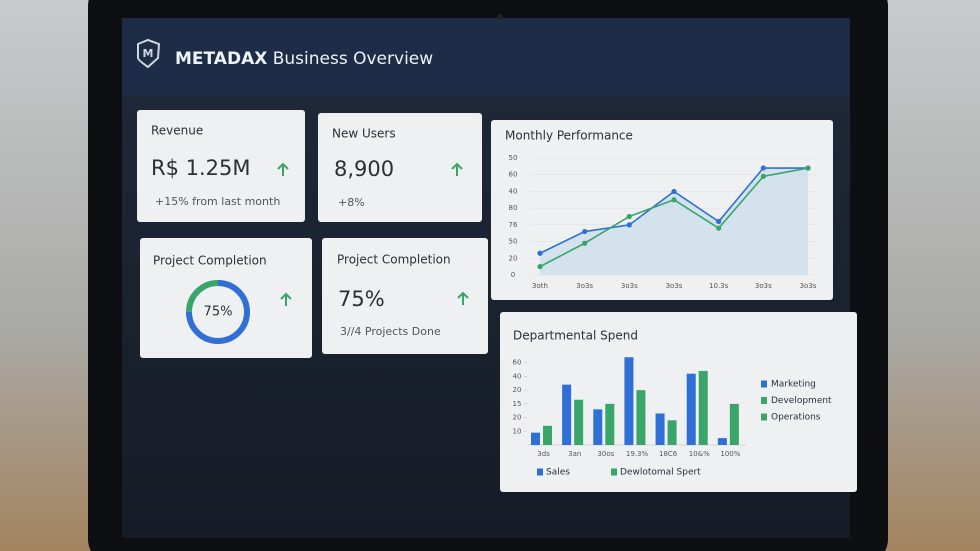 The image size is (980, 551). I want to click on card-value: R$ 1.25M, so click(201, 168).